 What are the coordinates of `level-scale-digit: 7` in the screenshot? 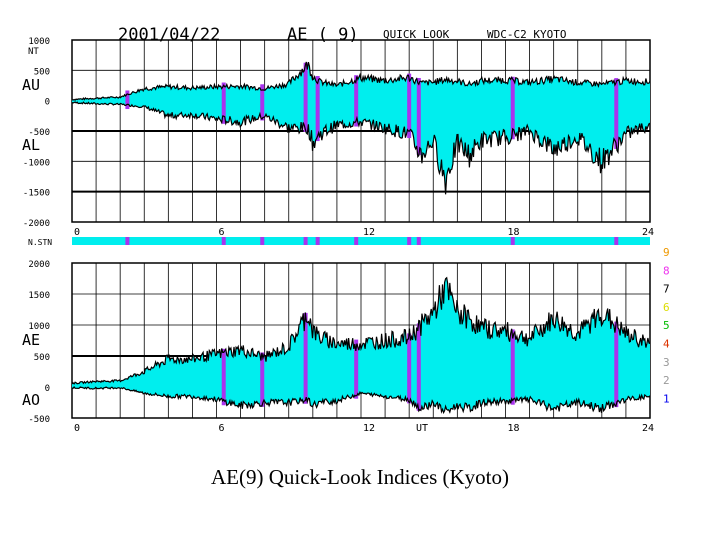 It's located at (666, 289).